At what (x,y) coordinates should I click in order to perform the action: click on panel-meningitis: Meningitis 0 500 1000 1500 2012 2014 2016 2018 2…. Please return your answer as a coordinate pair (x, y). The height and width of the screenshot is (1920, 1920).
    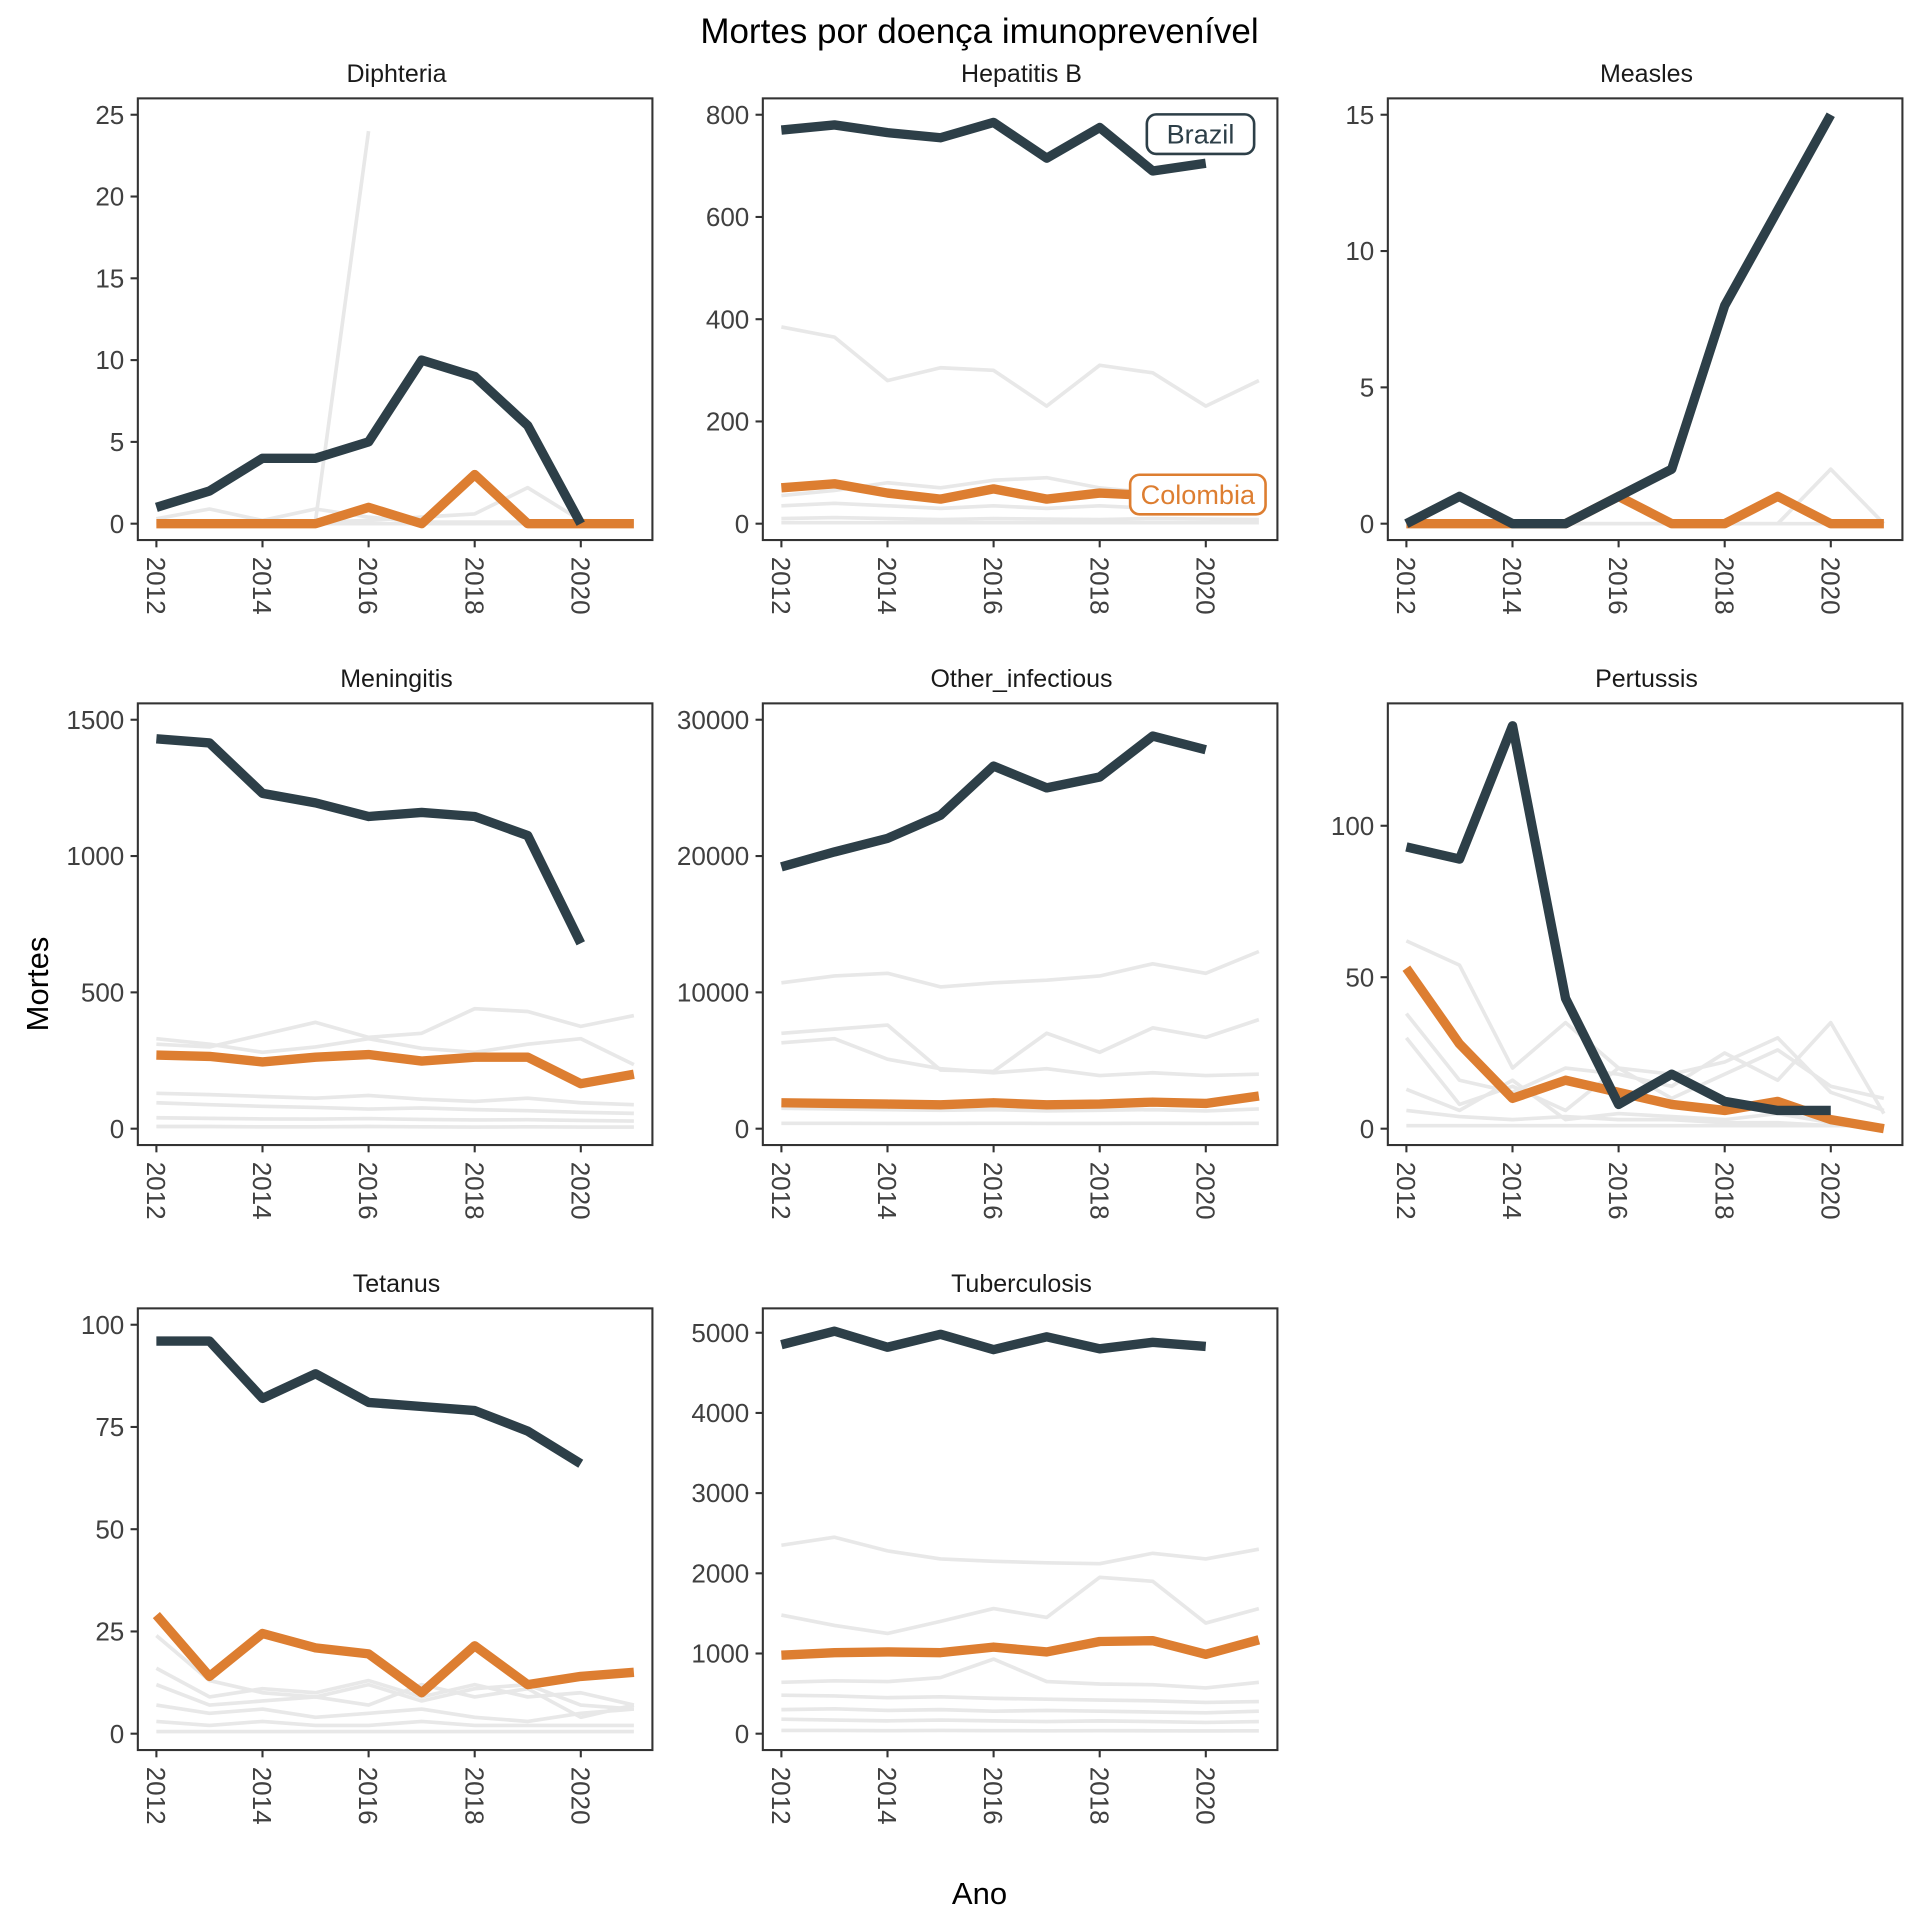
    Looking at the image, I should click on (354, 965).